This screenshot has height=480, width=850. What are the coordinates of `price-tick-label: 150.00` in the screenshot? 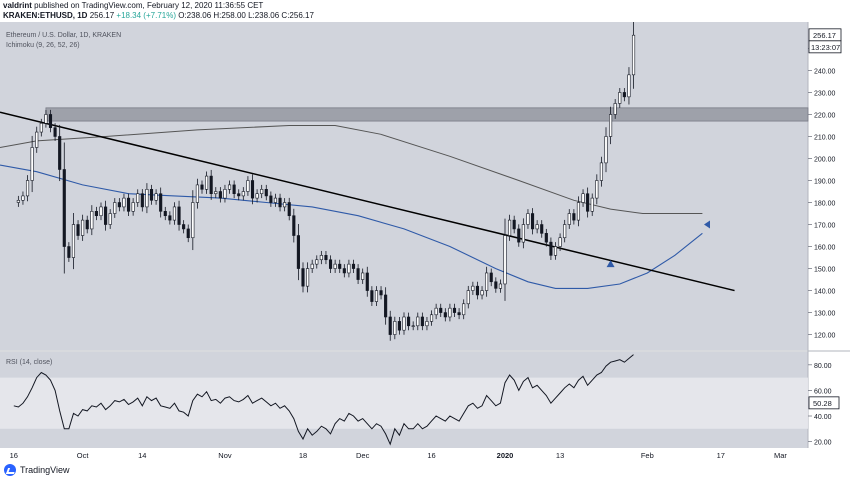 It's located at (825, 270).